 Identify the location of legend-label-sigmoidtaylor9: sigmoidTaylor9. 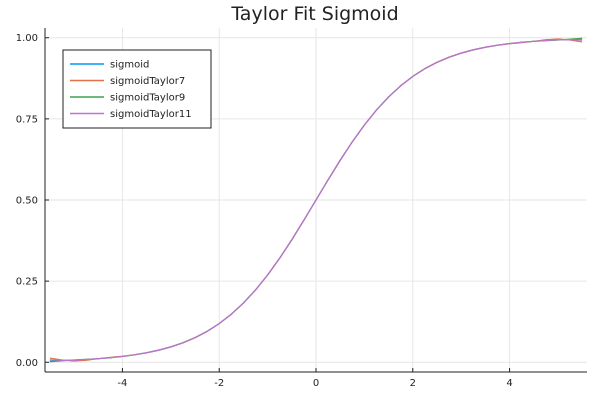
(147, 98).